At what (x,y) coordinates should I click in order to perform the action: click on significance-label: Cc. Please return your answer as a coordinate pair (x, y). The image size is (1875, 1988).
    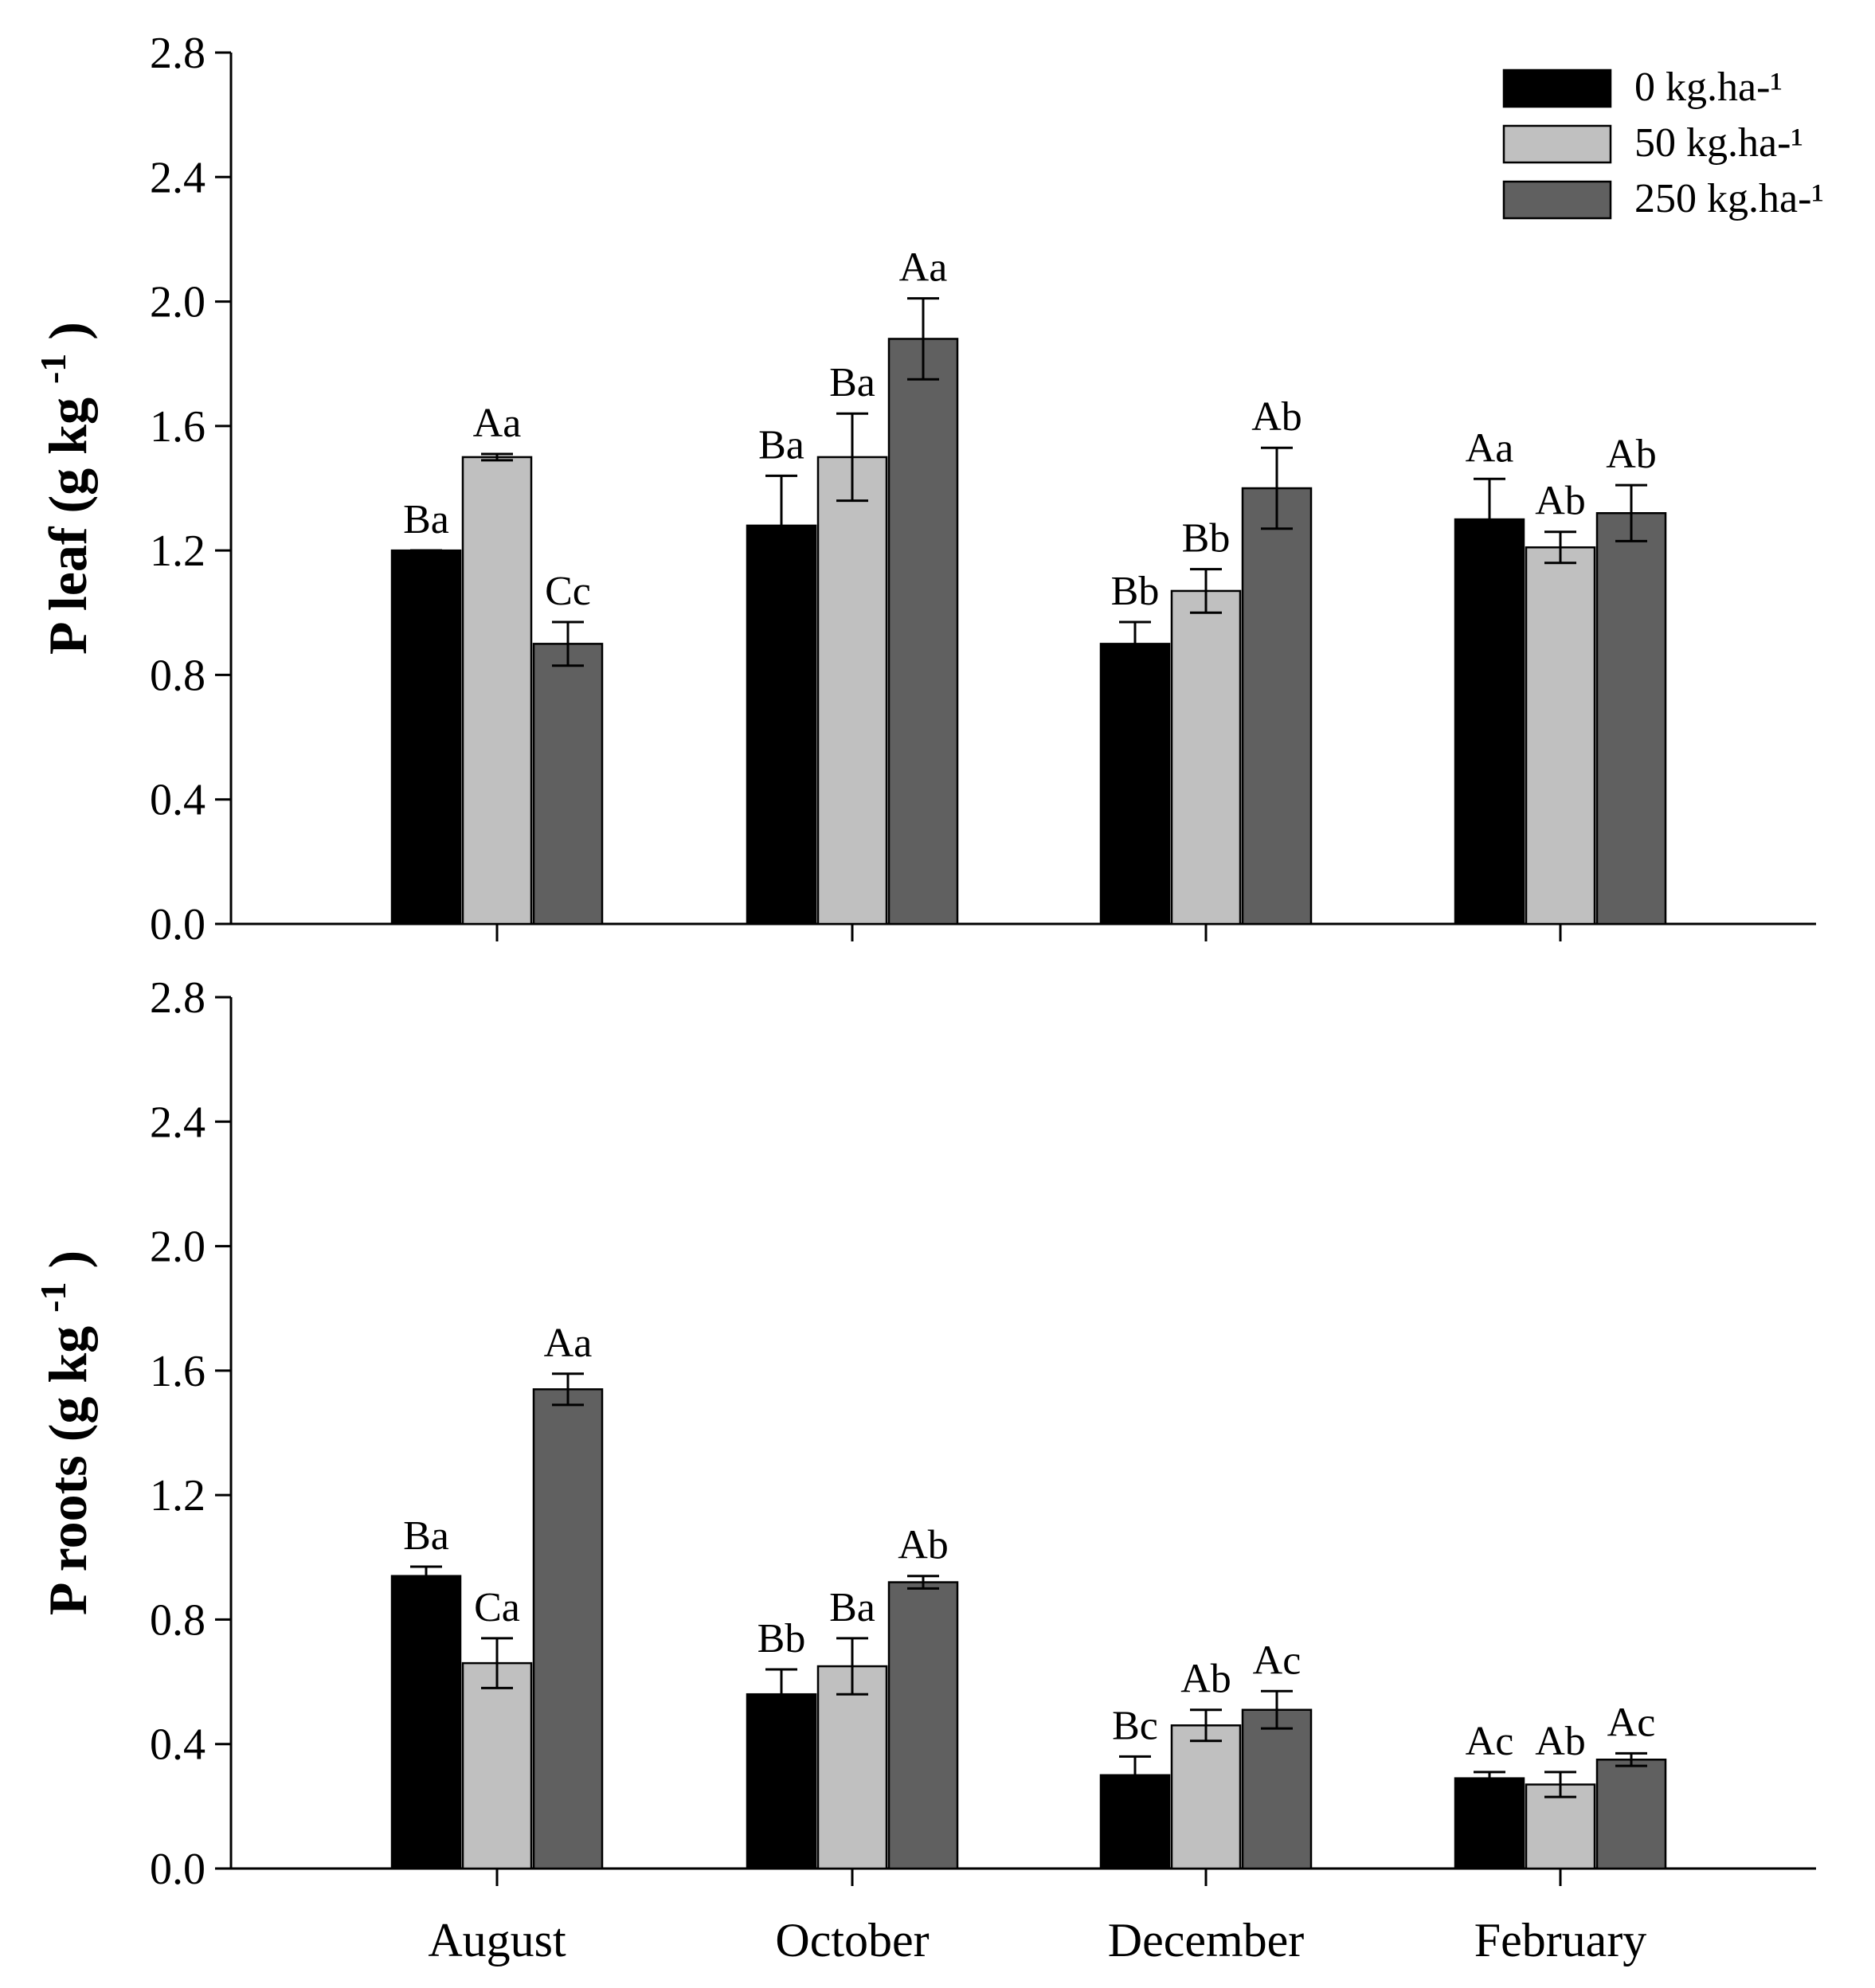
    Looking at the image, I should click on (568, 591).